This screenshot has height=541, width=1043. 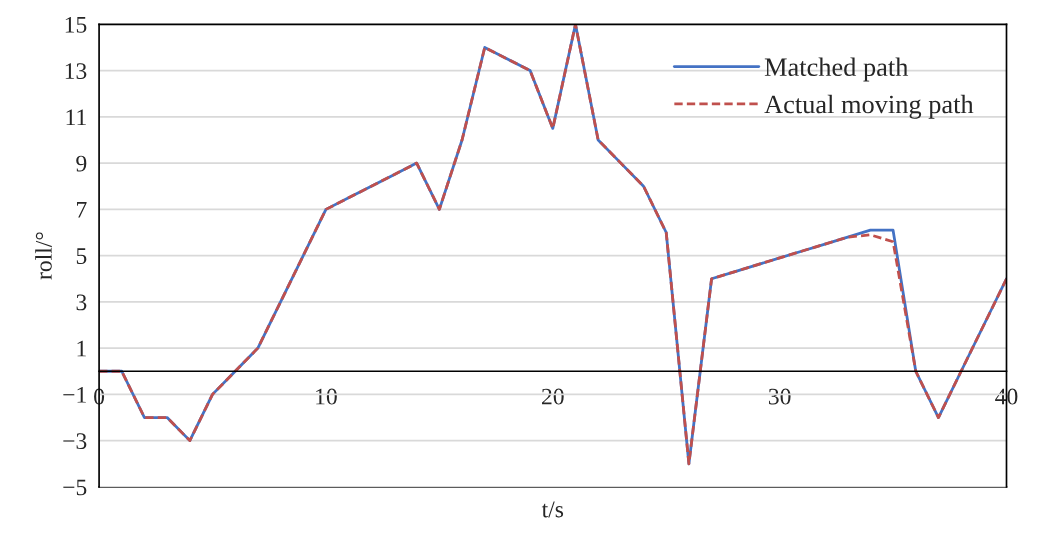 I want to click on y-tick-label: 9, so click(x=81, y=163).